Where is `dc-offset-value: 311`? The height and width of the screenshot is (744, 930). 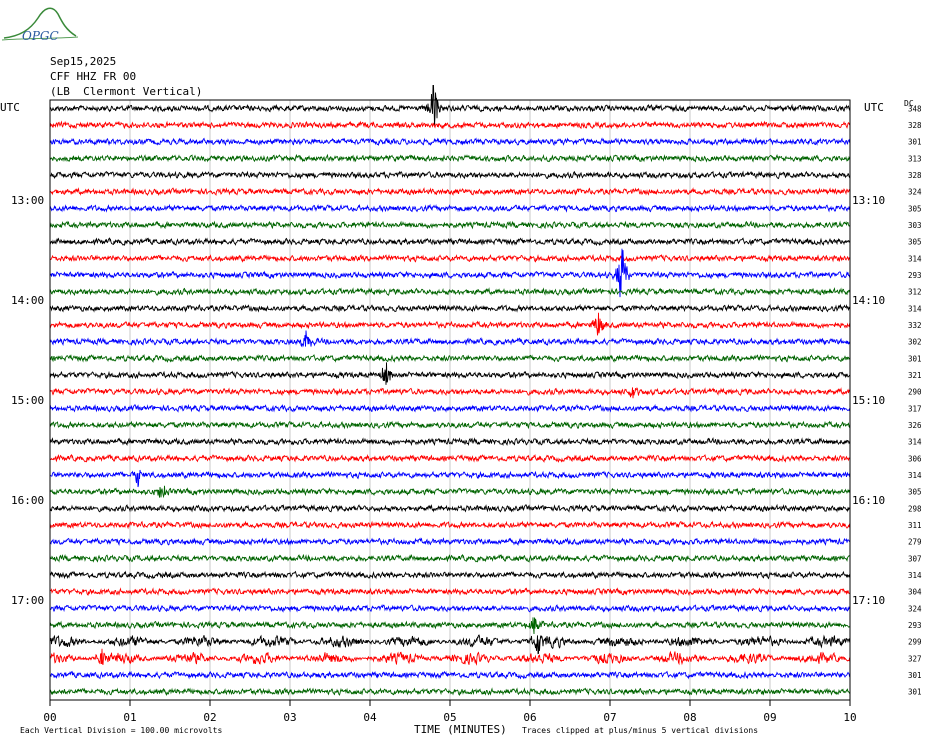
dc-offset-value: 311 is located at coordinates (915, 525).